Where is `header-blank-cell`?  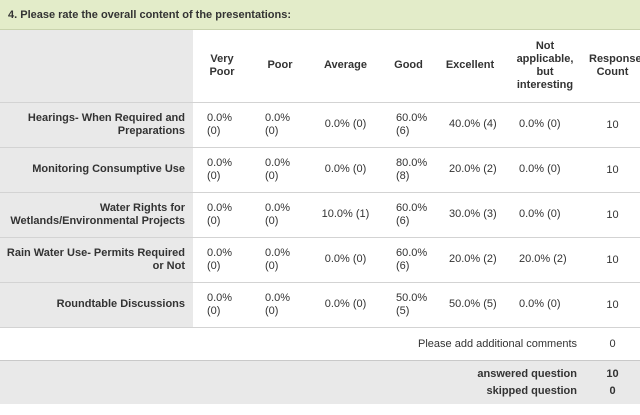 header-blank-cell is located at coordinates (96, 66).